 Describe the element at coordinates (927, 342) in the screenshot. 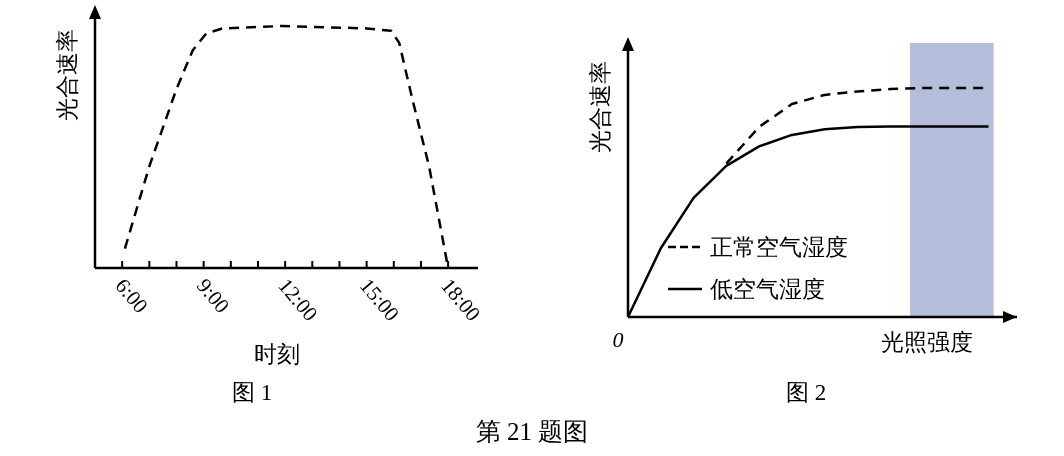

I see `x-axis-title: 光照强度` at that location.